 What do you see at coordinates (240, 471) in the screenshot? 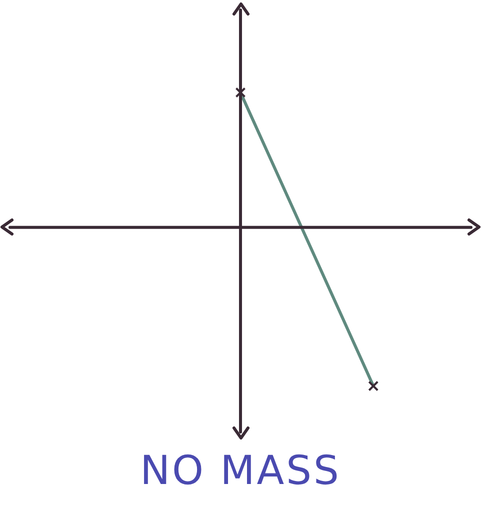
I see `text: NO MASS` at bounding box center [240, 471].